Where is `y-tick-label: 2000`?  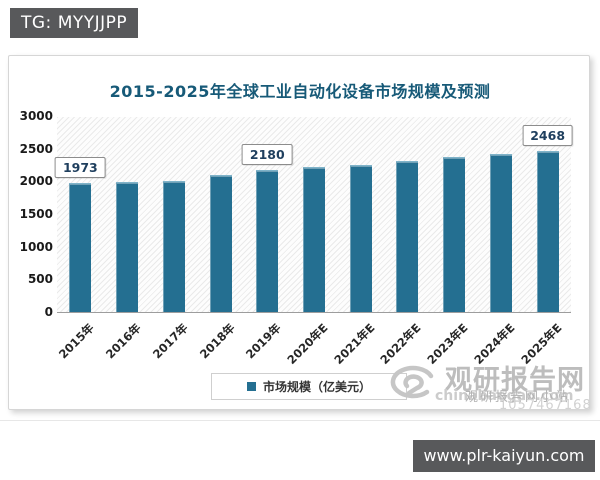
y-tick-label: 2000 is located at coordinates (36, 181).